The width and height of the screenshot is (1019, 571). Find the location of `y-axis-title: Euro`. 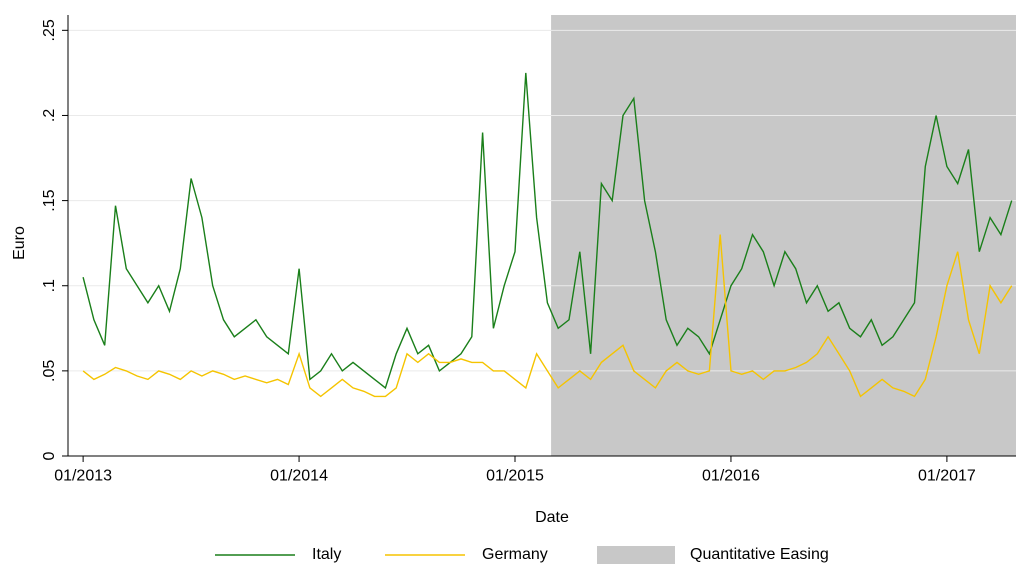

y-axis-title: Euro is located at coordinates (19, 243).